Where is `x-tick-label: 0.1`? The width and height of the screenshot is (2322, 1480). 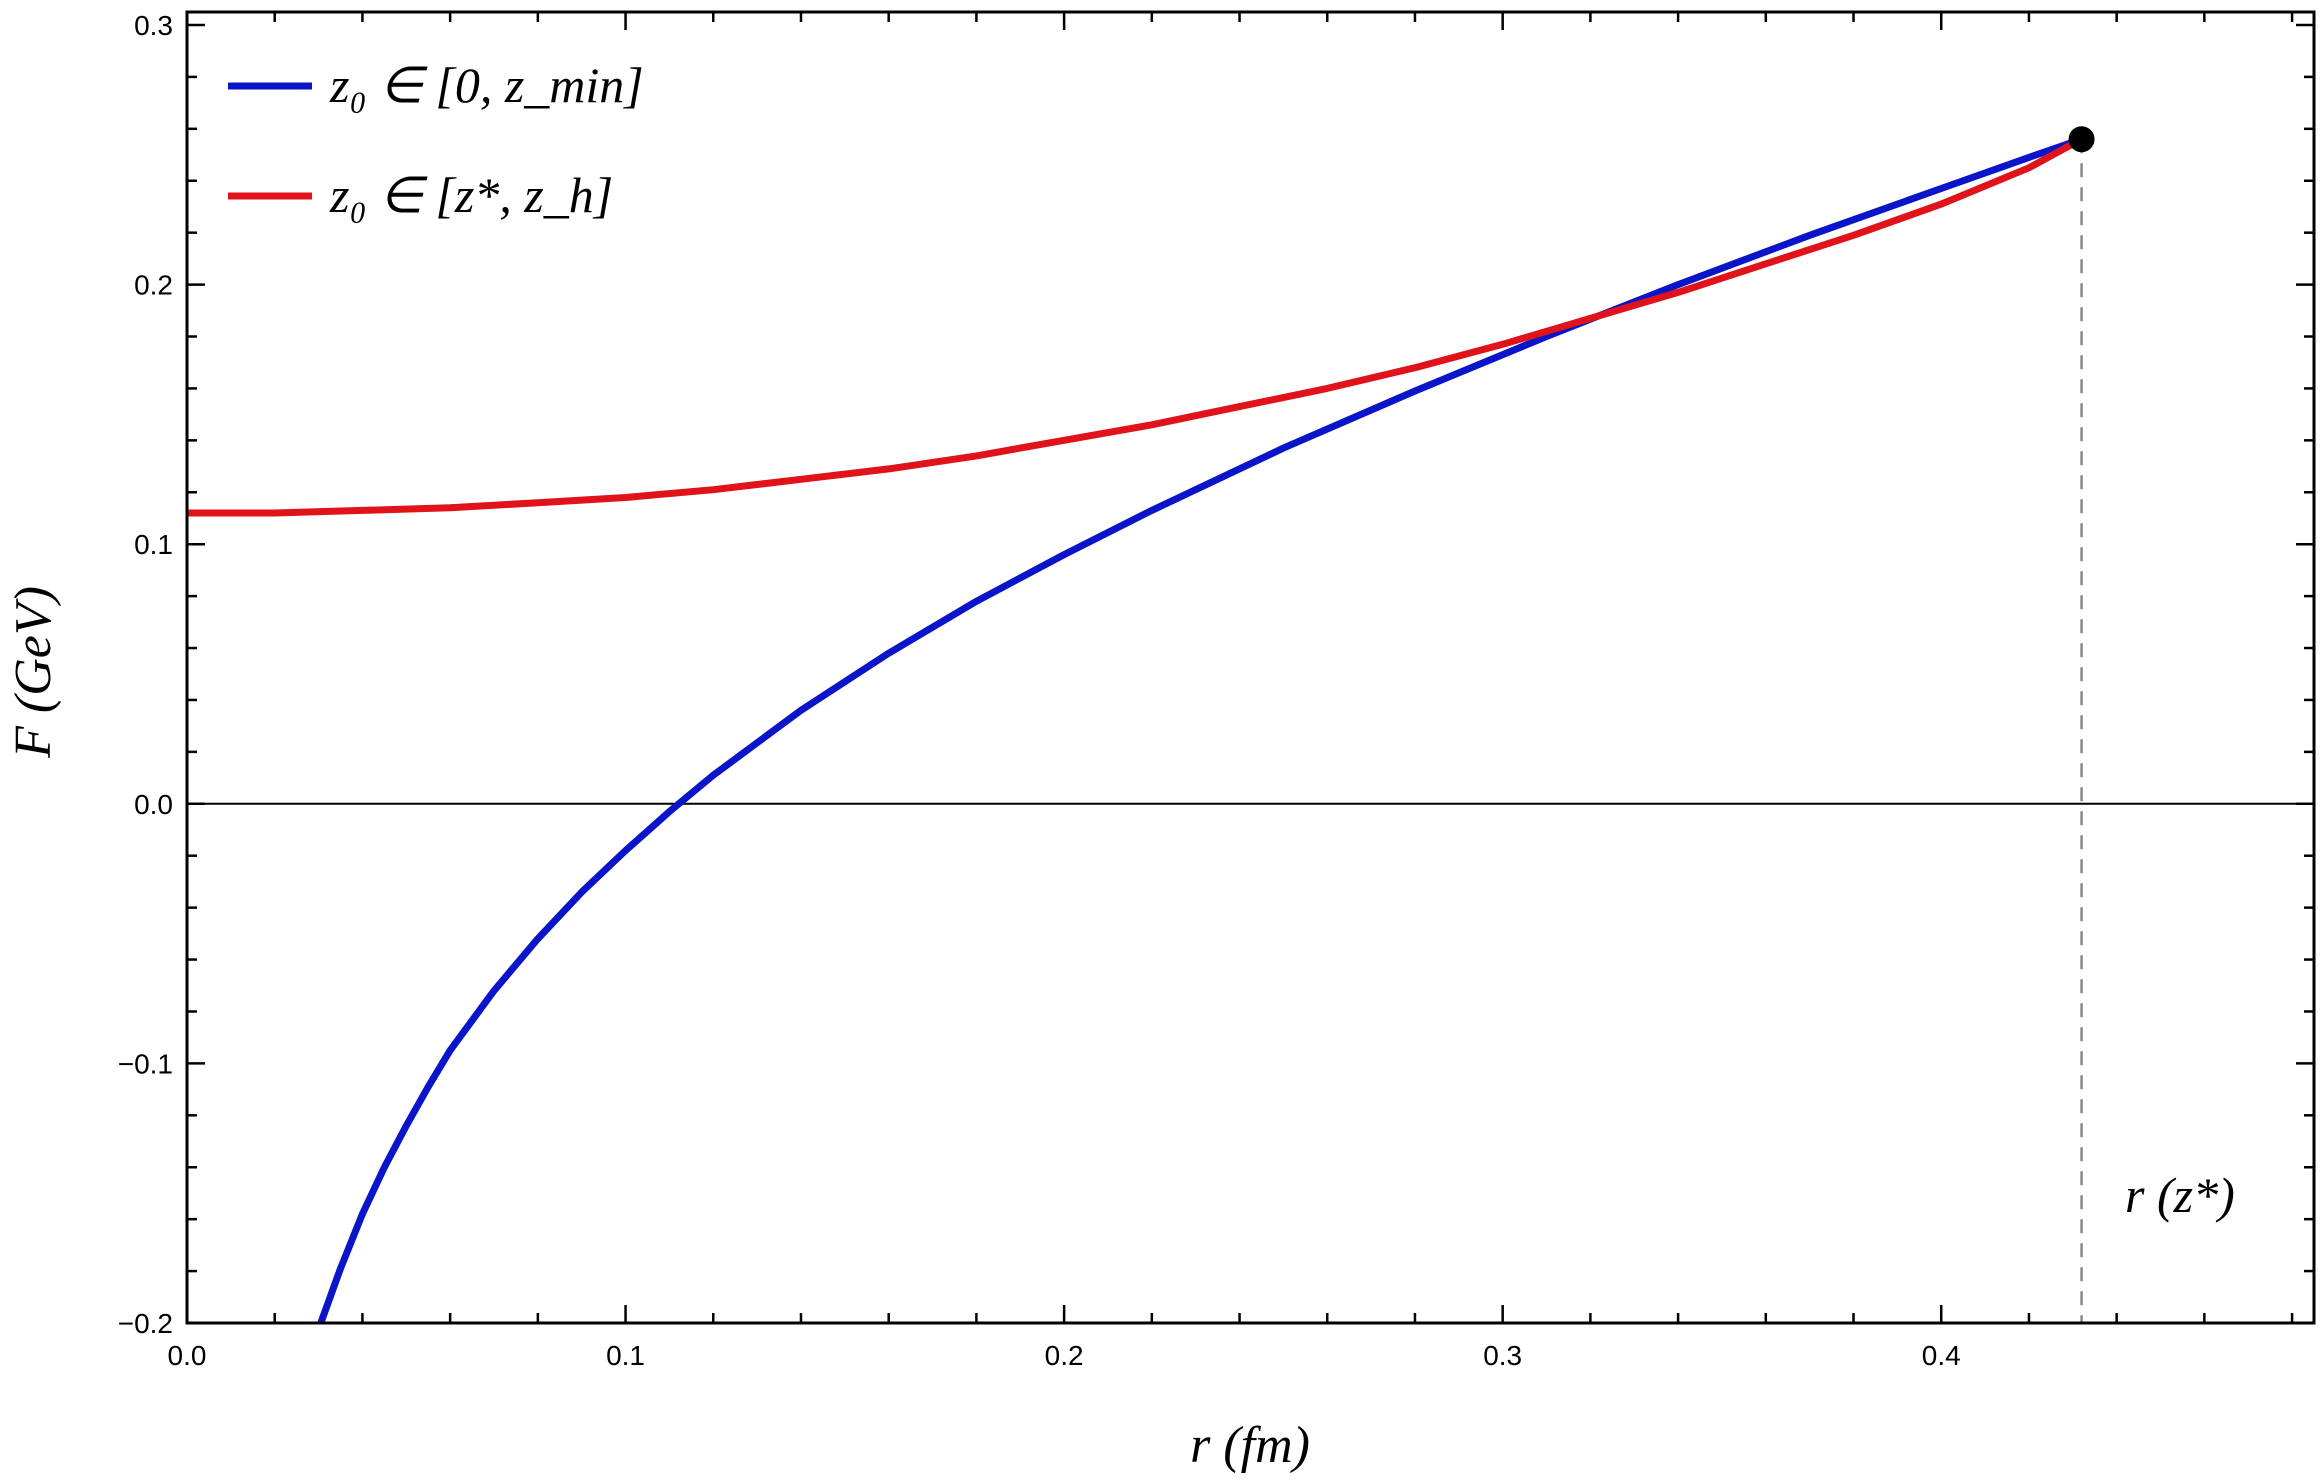 x-tick-label: 0.1 is located at coordinates (625, 1355).